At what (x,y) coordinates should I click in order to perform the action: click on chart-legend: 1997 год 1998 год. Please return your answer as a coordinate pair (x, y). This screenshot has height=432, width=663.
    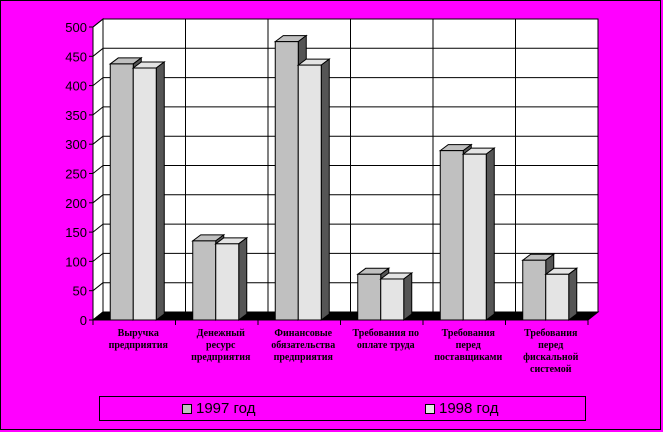
    Looking at the image, I should click on (342, 408).